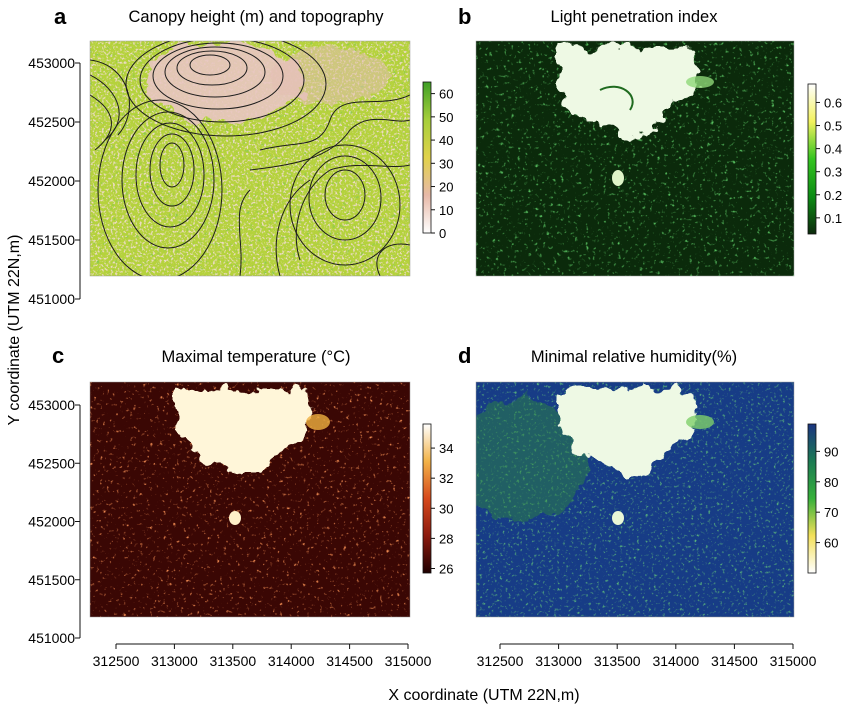 The height and width of the screenshot is (715, 852). What do you see at coordinates (255, 357) in the screenshot?
I see `panel-c-title: Maximal temperature (°C)` at bounding box center [255, 357].